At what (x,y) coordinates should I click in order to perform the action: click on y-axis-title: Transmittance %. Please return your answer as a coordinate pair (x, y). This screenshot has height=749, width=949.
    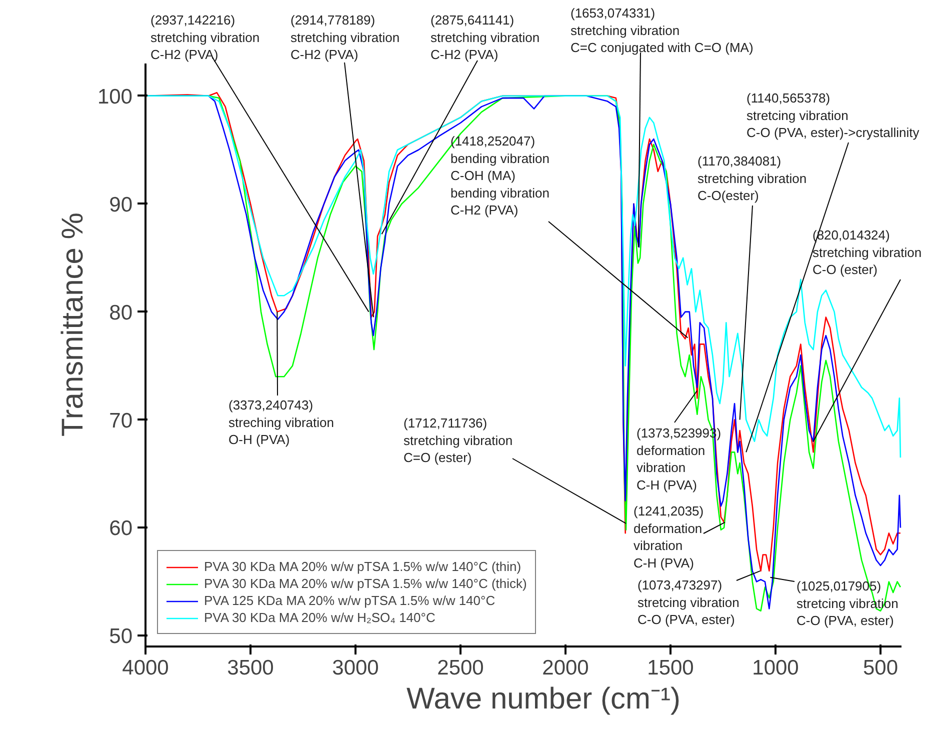
    Looking at the image, I should click on (73, 324).